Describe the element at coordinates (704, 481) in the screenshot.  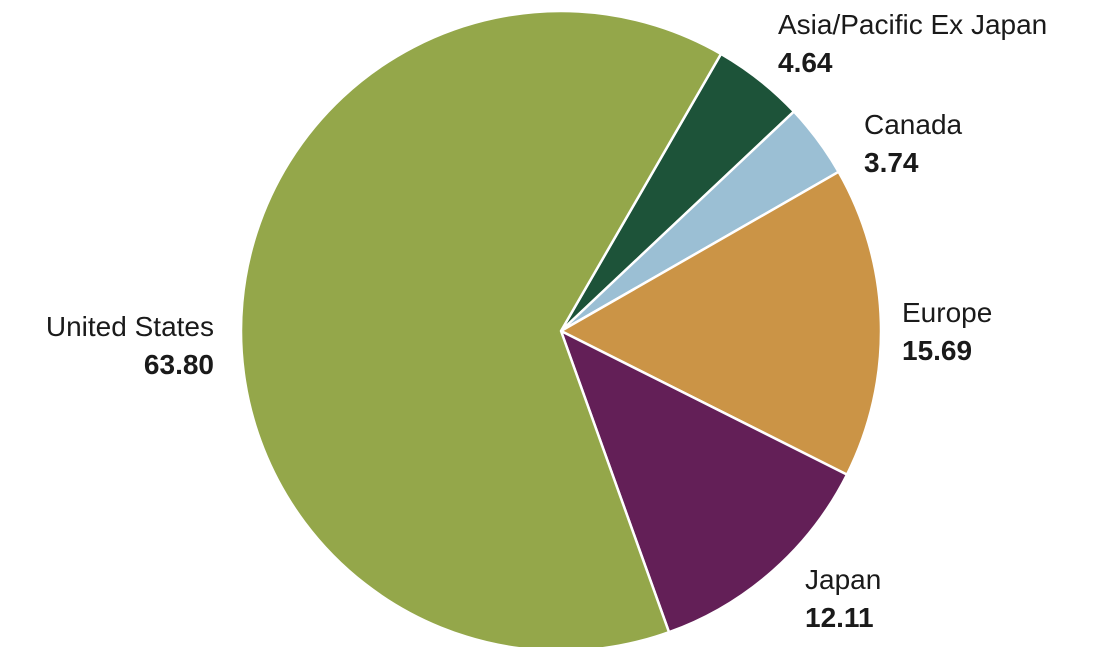
I see `pie-slice-japan` at that location.